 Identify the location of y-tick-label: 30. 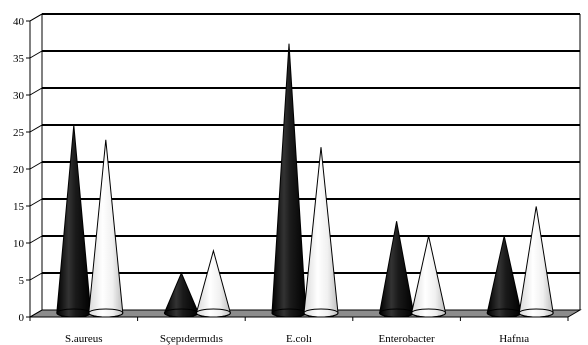
(19, 96).